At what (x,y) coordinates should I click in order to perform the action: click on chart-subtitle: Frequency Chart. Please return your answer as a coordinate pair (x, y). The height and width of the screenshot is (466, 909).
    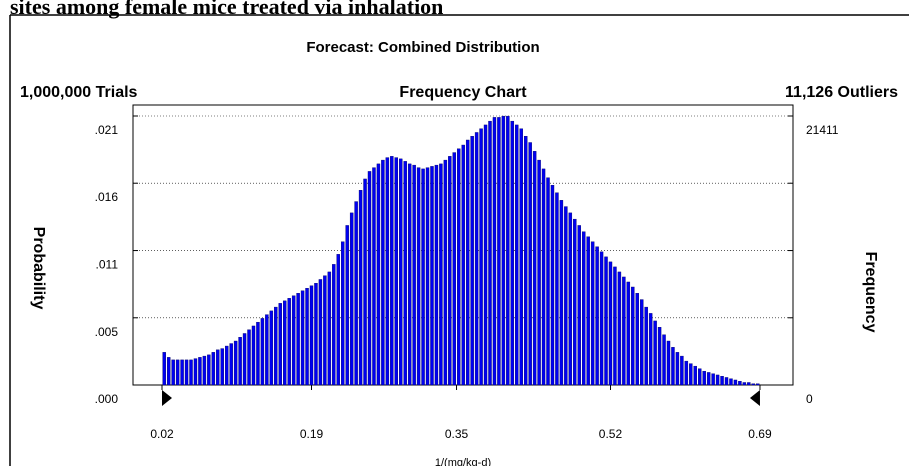
    Looking at the image, I should click on (463, 92).